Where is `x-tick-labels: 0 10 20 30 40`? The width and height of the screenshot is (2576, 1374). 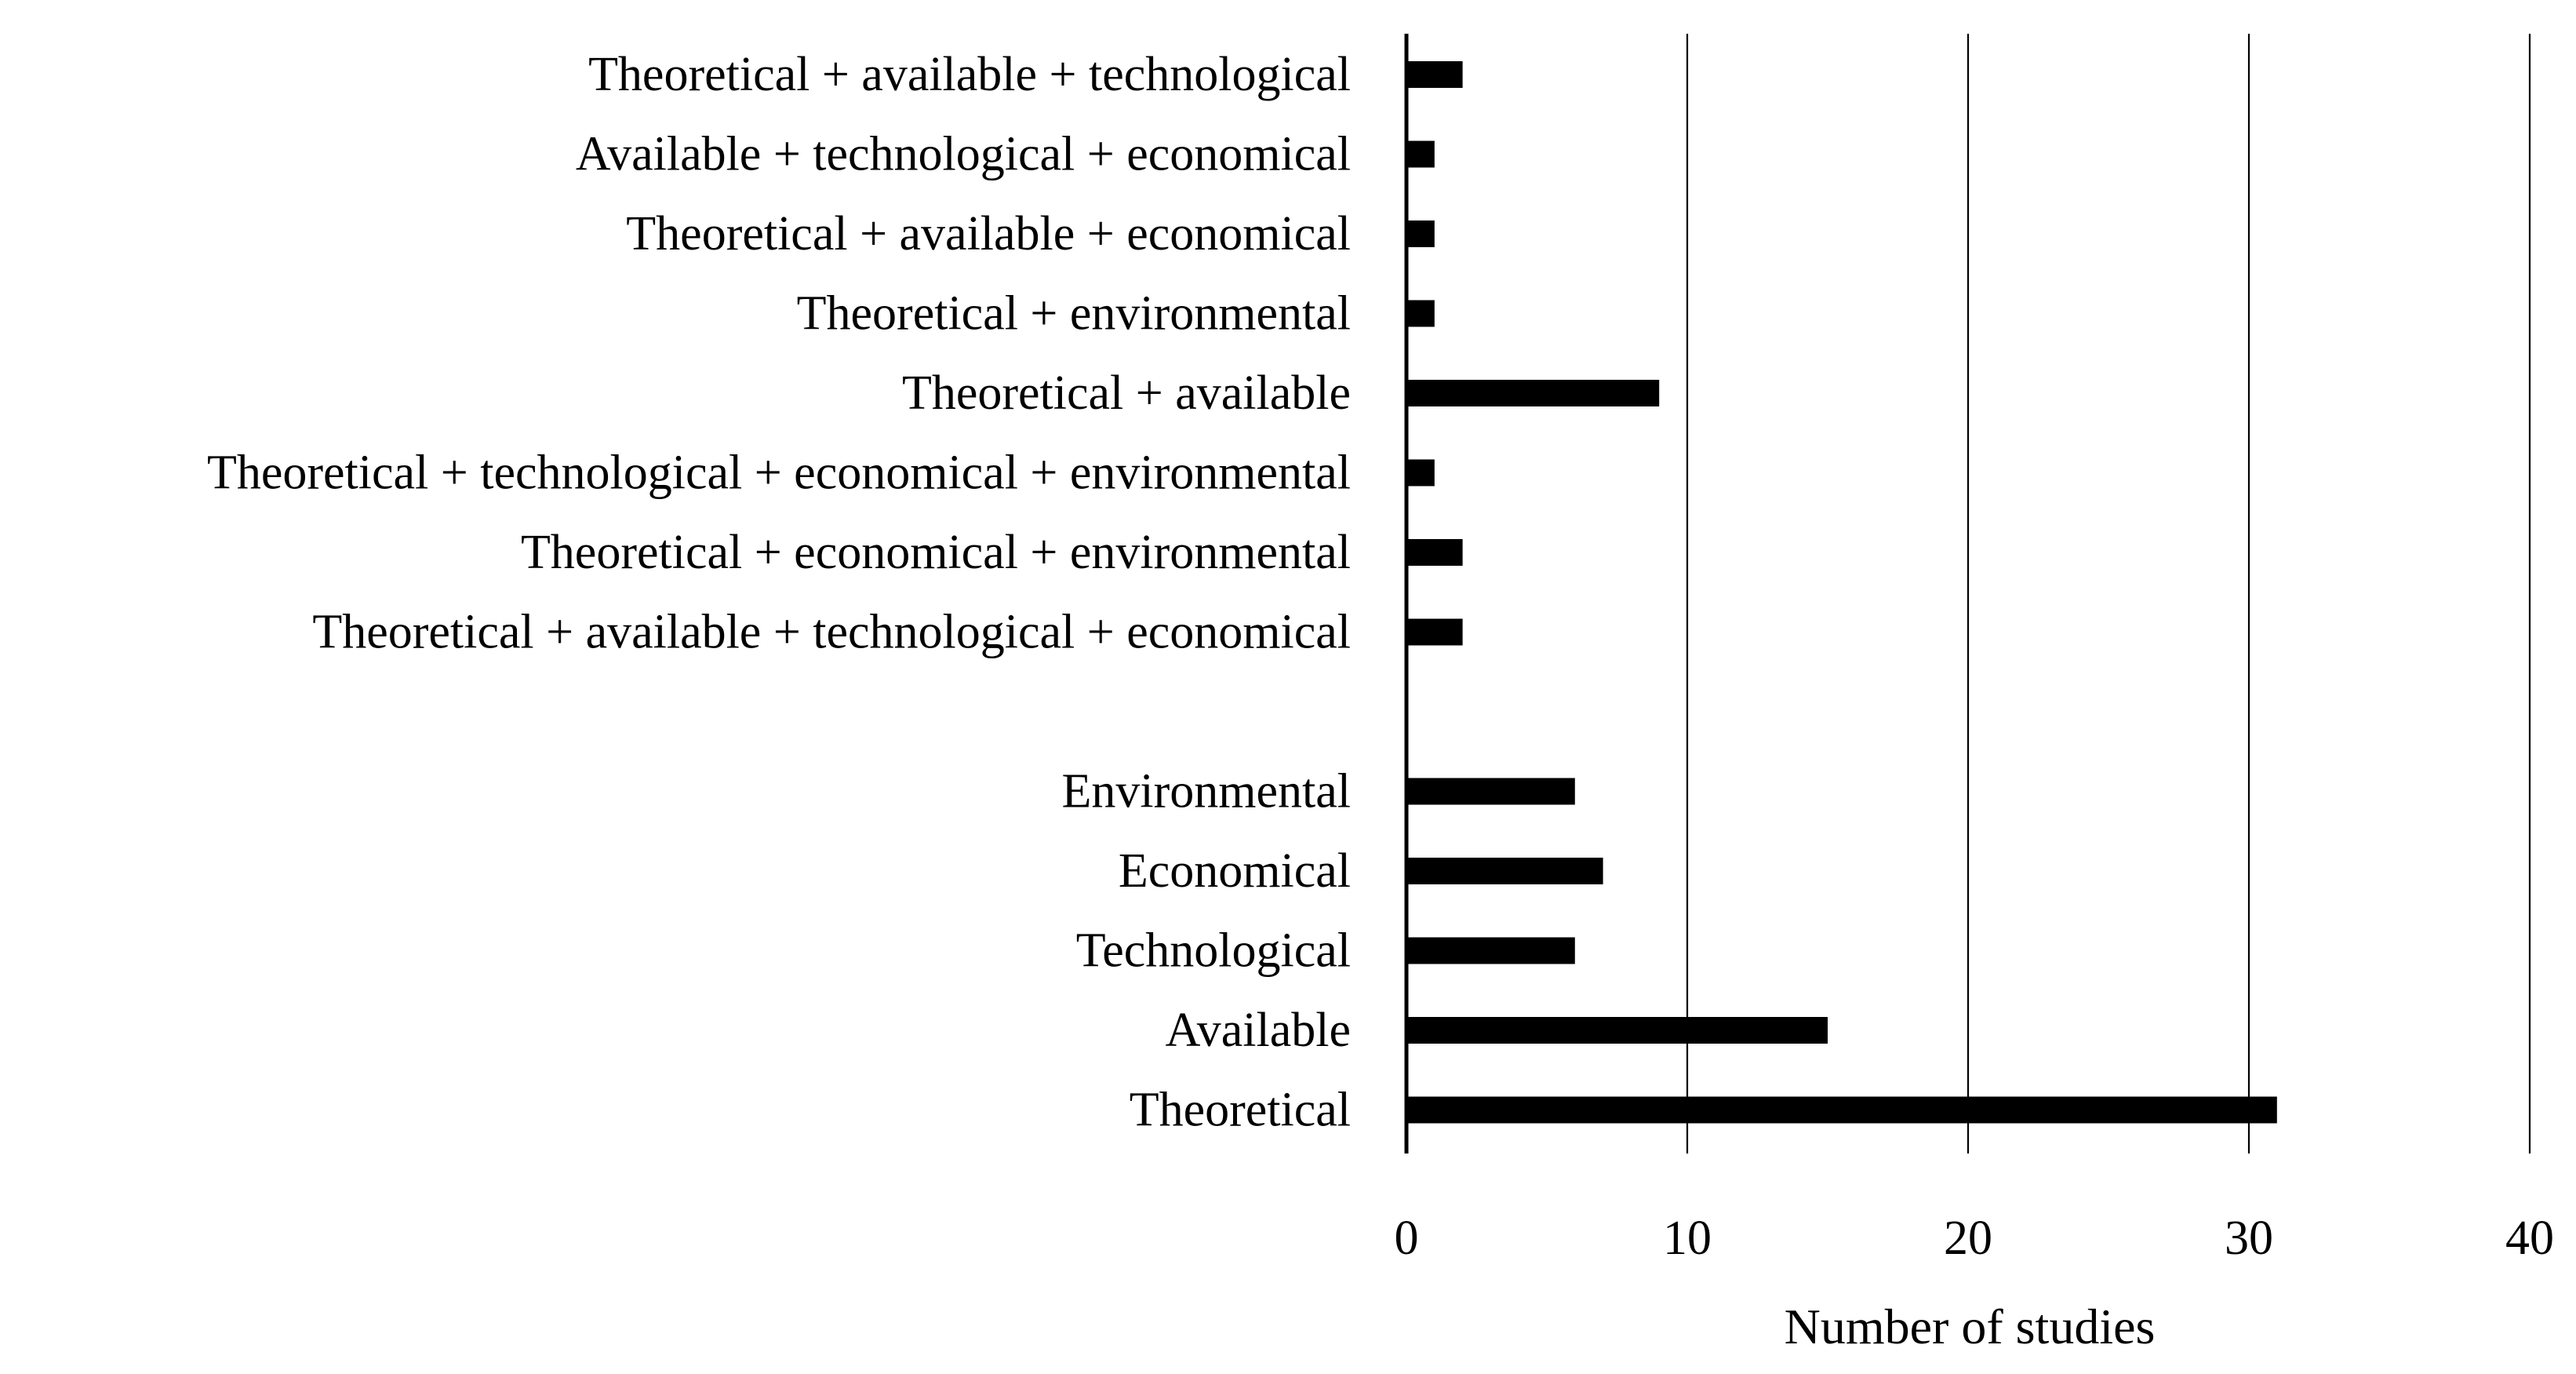 x-tick-labels: 0 10 20 30 40 is located at coordinates (1975, 1238).